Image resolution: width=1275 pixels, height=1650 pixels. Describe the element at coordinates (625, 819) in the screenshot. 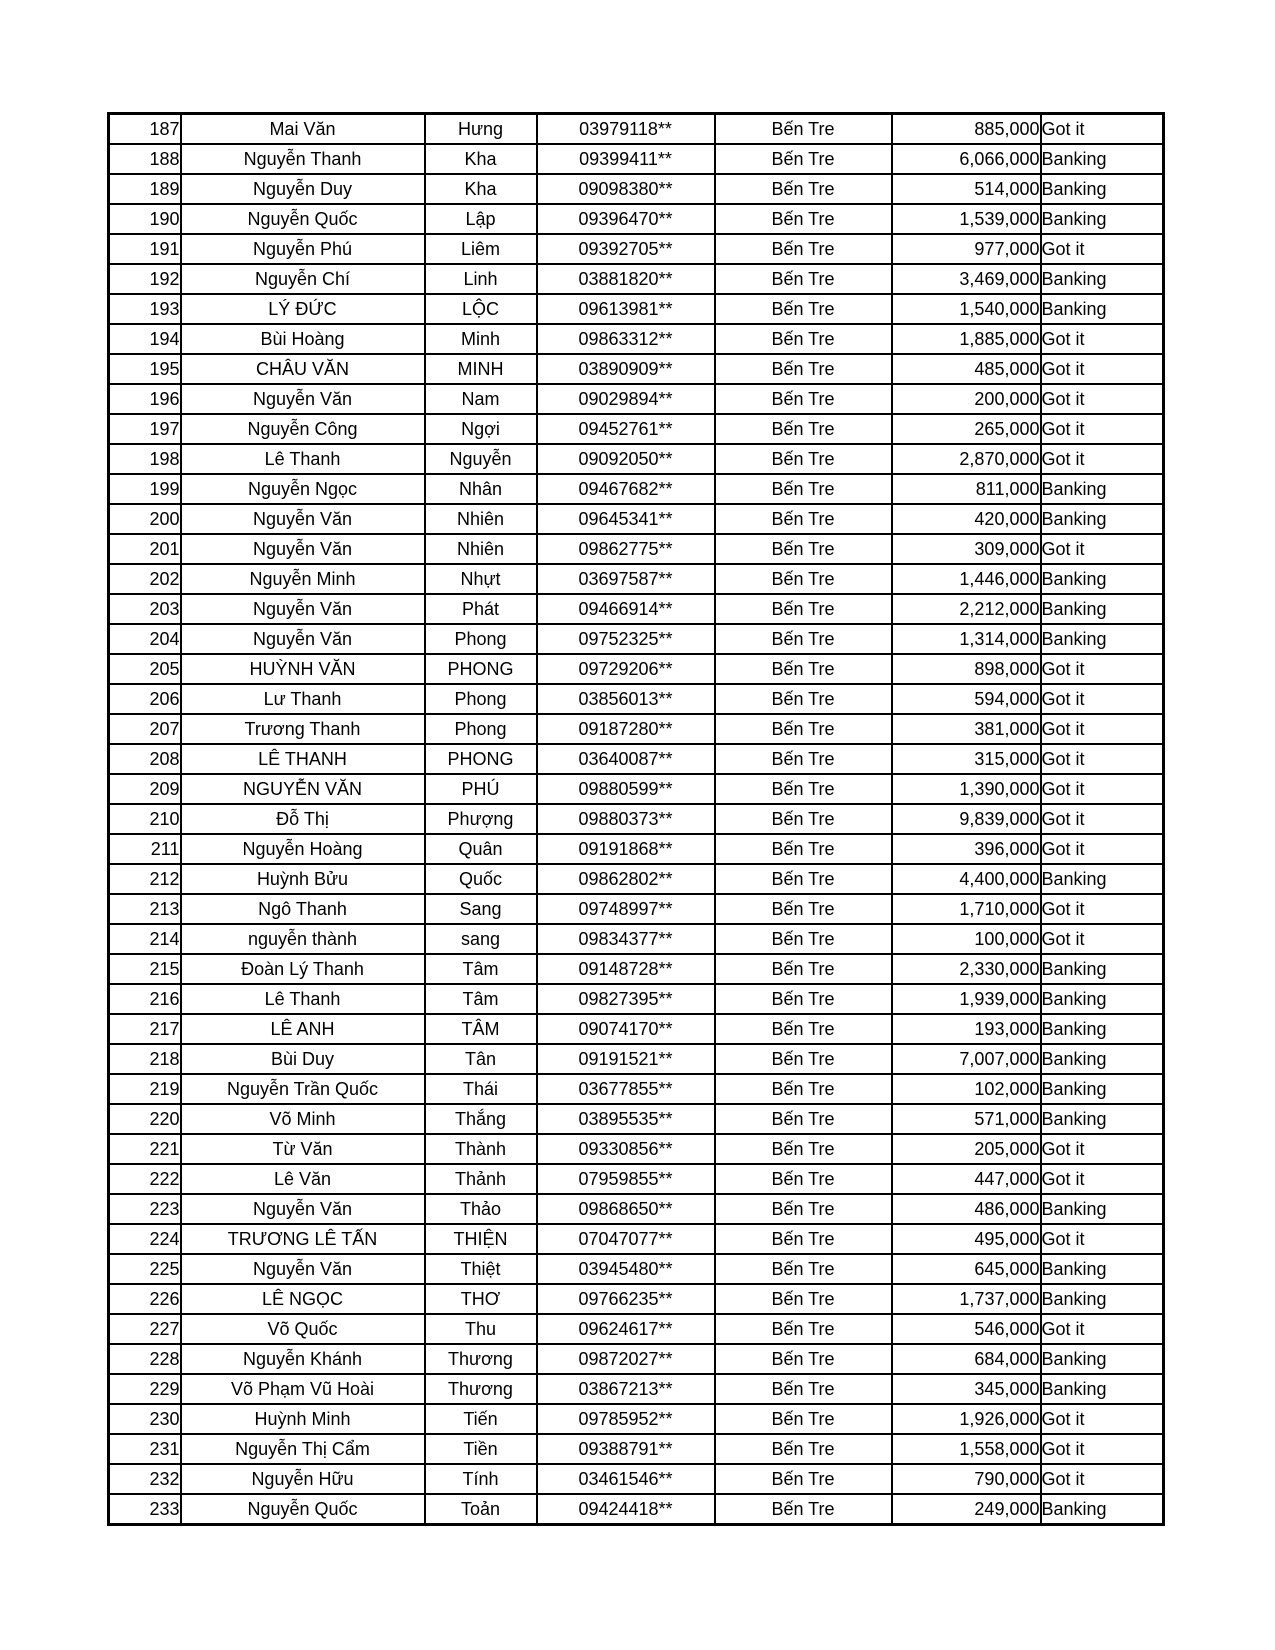

I see `cell-phone: 09880373**` at that location.